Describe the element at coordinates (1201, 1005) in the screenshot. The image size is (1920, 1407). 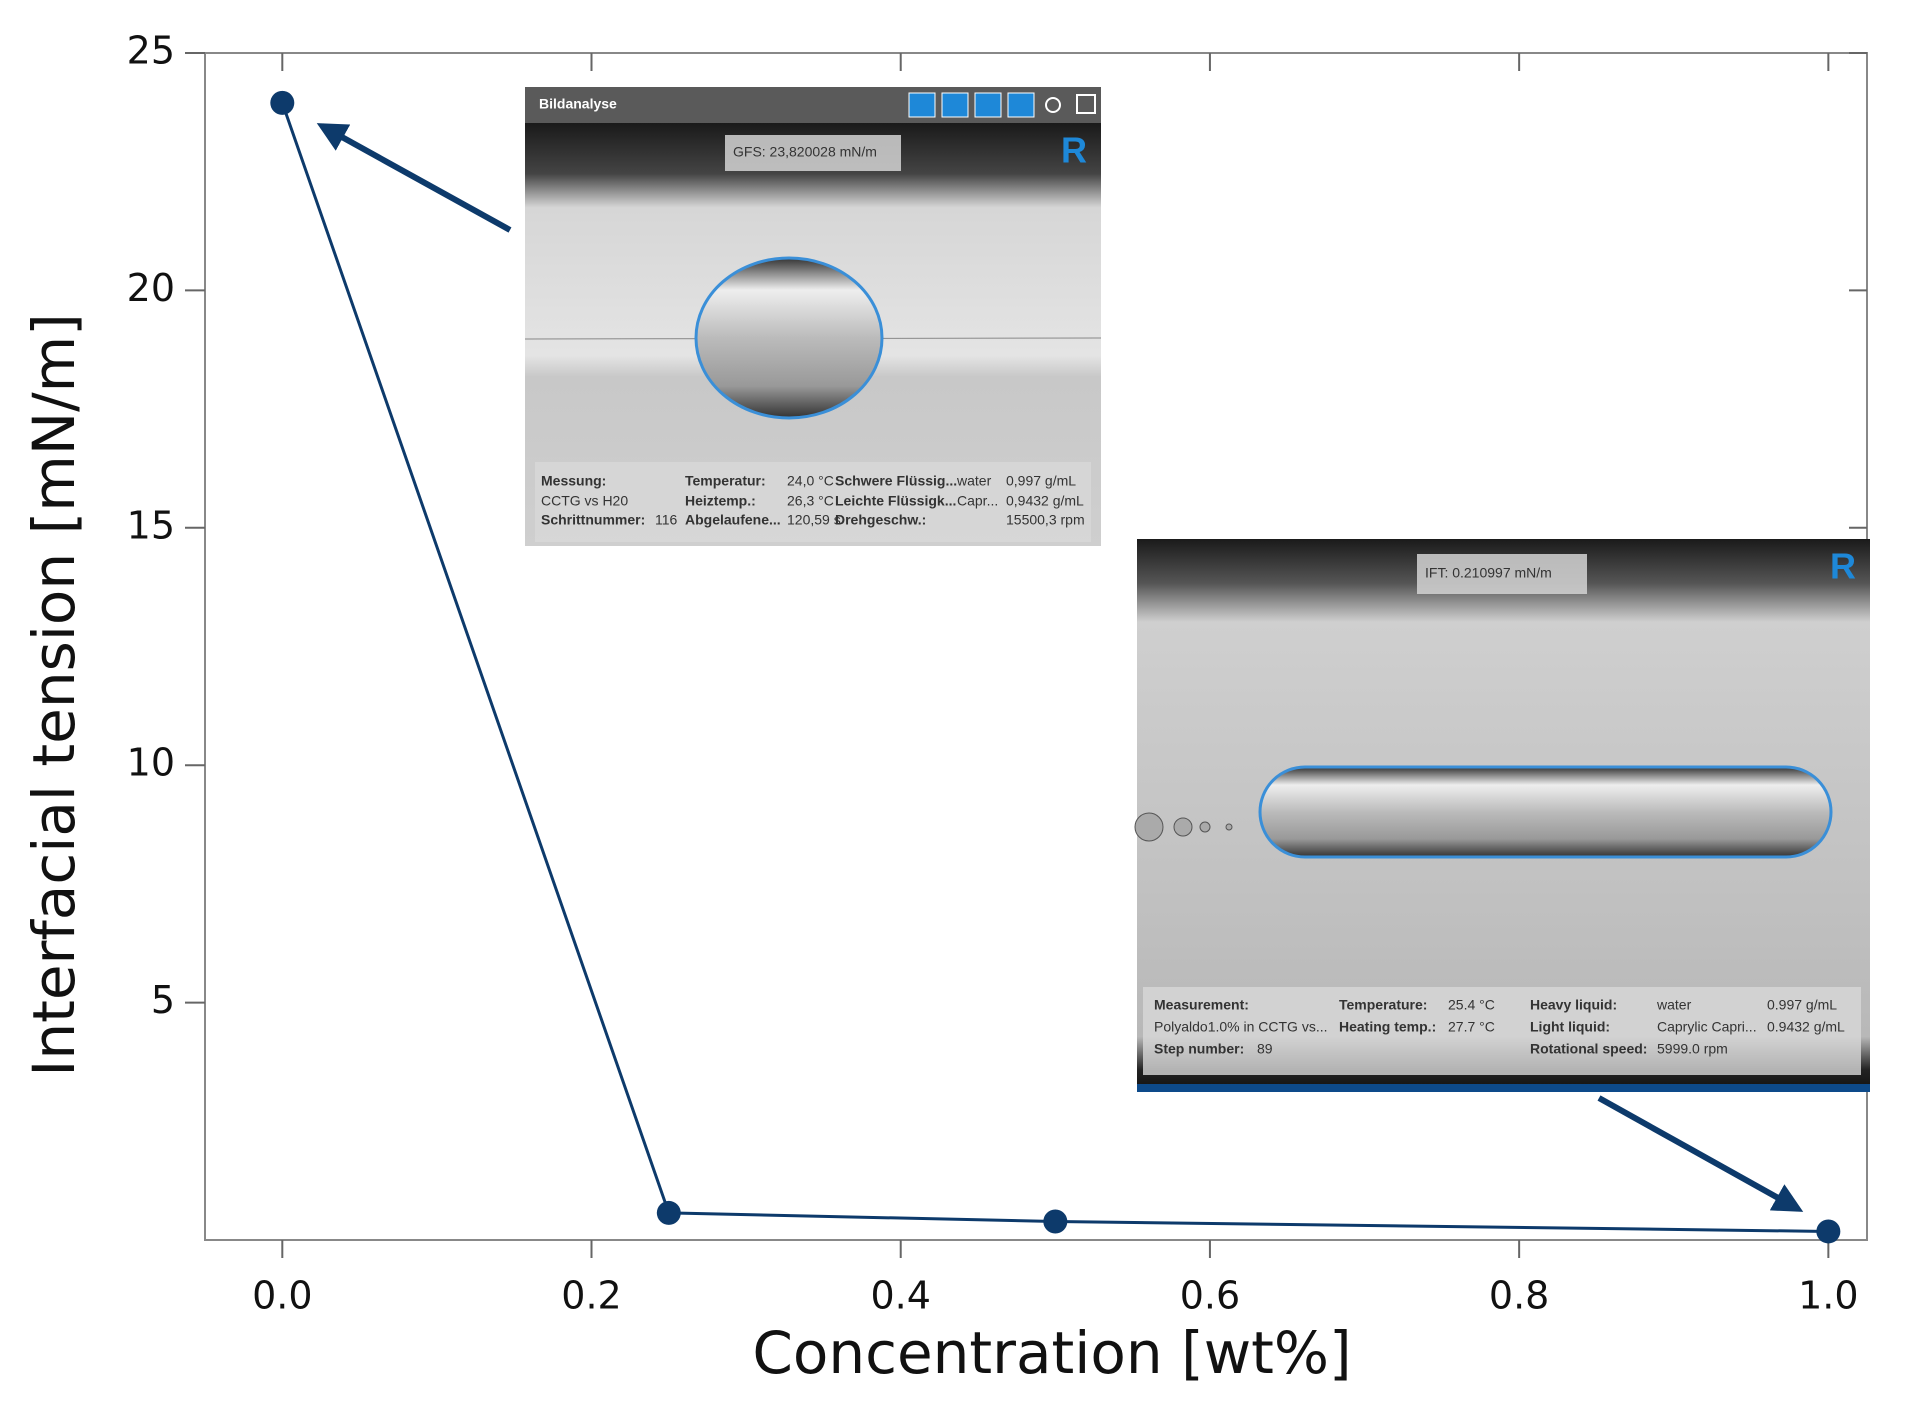
I see `info-text: Measurement:` at that location.